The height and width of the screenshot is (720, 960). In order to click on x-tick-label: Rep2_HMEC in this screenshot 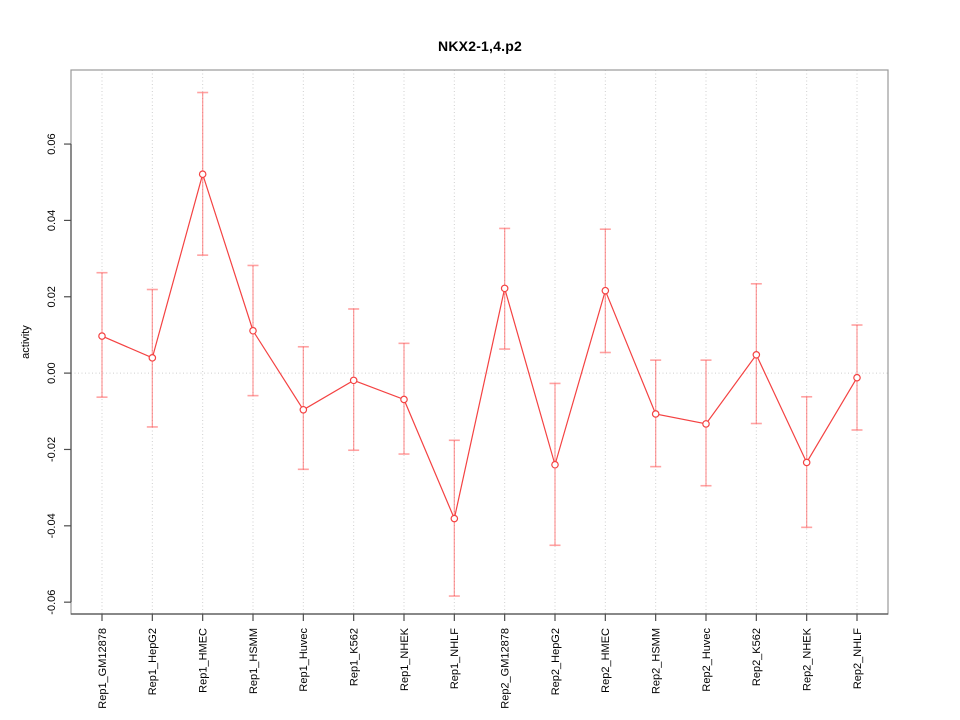, I will do `click(606, 660)`.